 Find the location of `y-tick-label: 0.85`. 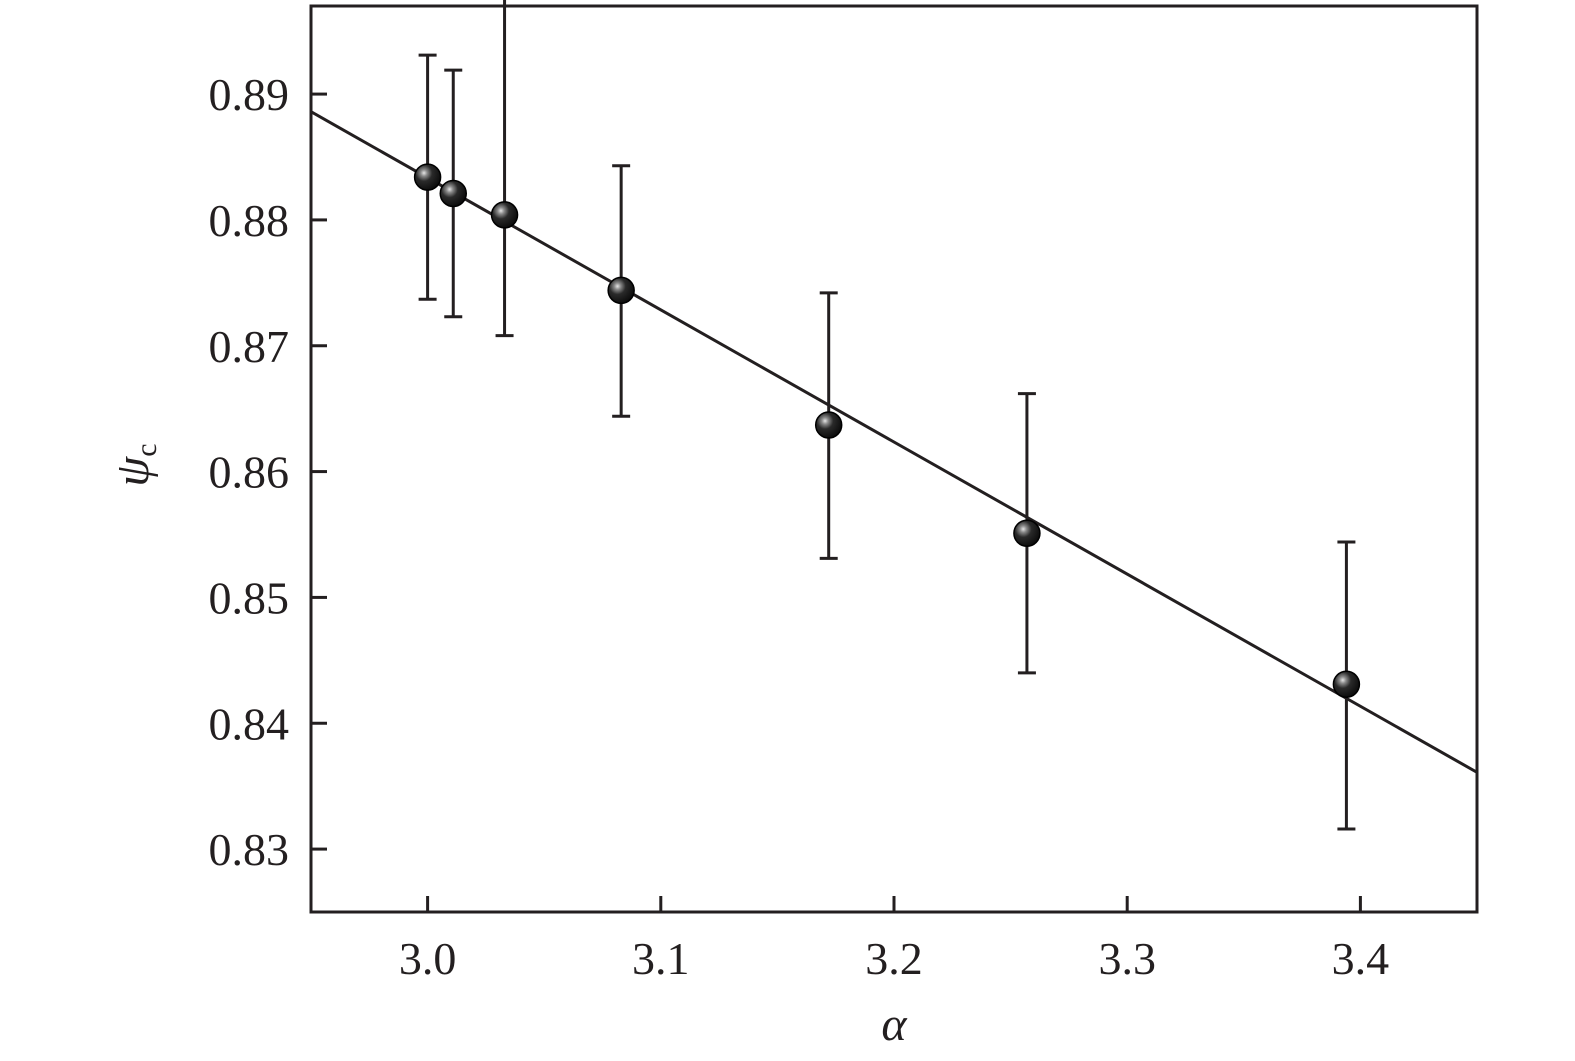

y-tick-label: 0.85 is located at coordinates (249, 597).